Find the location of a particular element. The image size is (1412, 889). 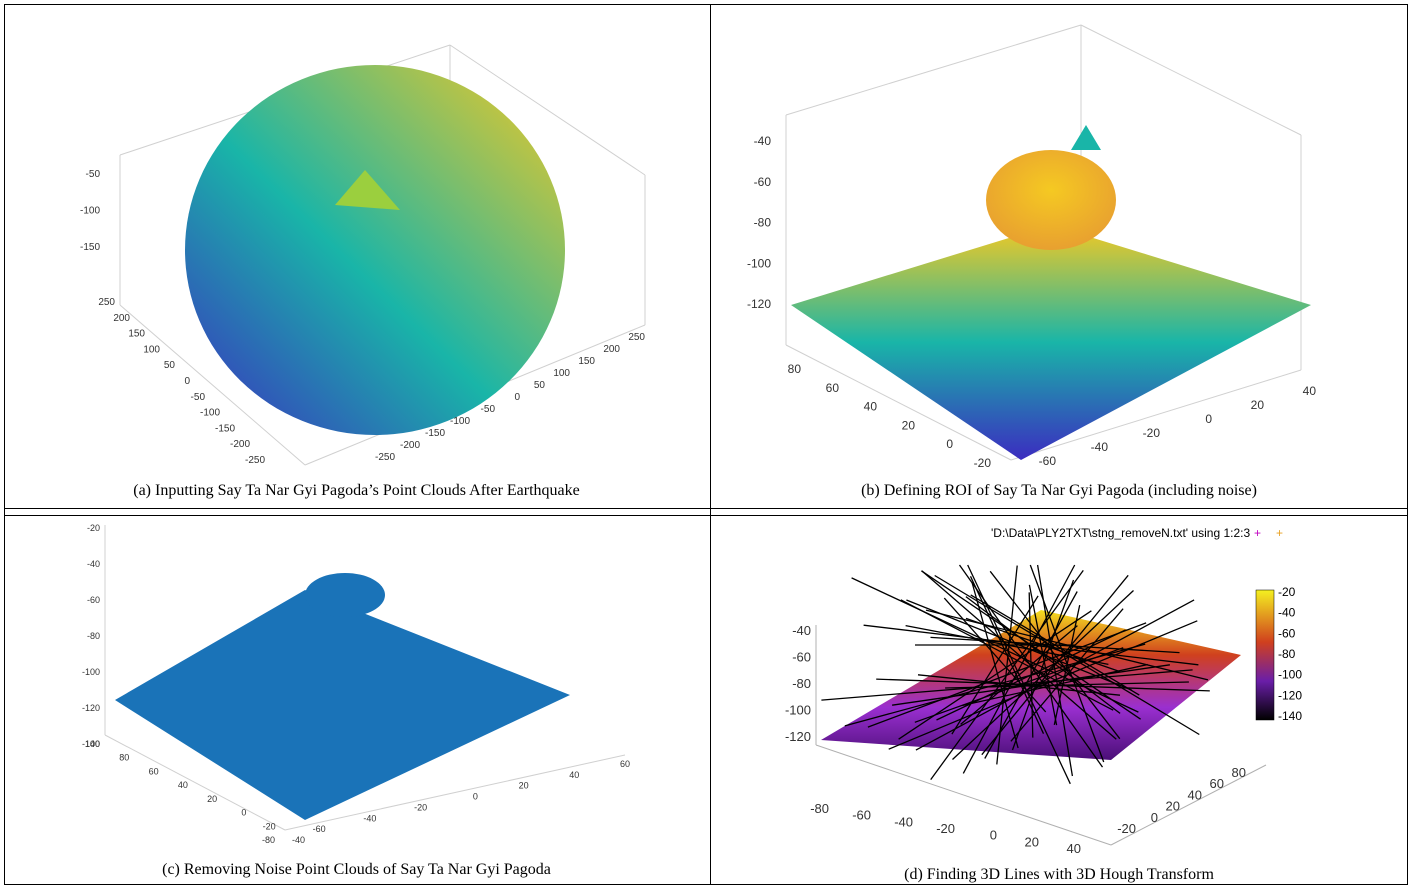

panel-a-y-tick: 200 is located at coordinates (611, 349).